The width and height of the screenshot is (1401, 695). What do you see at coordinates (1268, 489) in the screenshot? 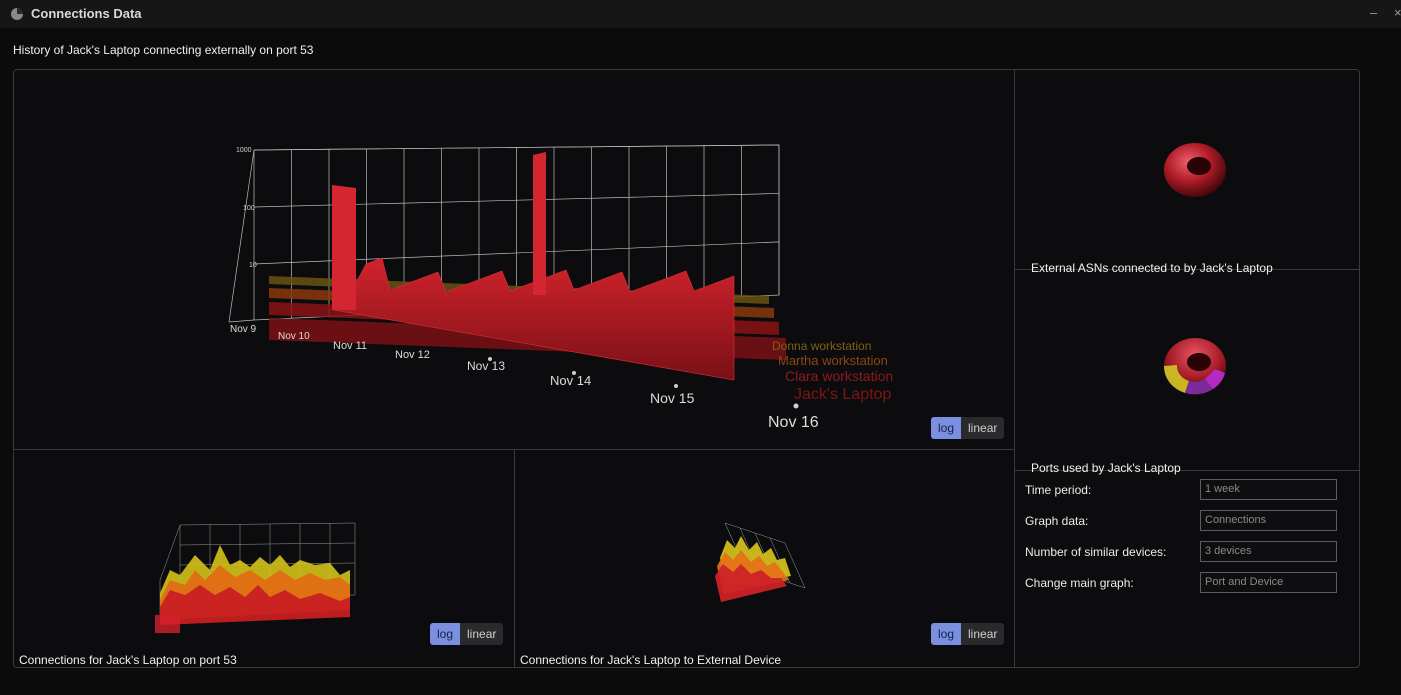
I see `time-period-field: 1 week` at bounding box center [1268, 489].